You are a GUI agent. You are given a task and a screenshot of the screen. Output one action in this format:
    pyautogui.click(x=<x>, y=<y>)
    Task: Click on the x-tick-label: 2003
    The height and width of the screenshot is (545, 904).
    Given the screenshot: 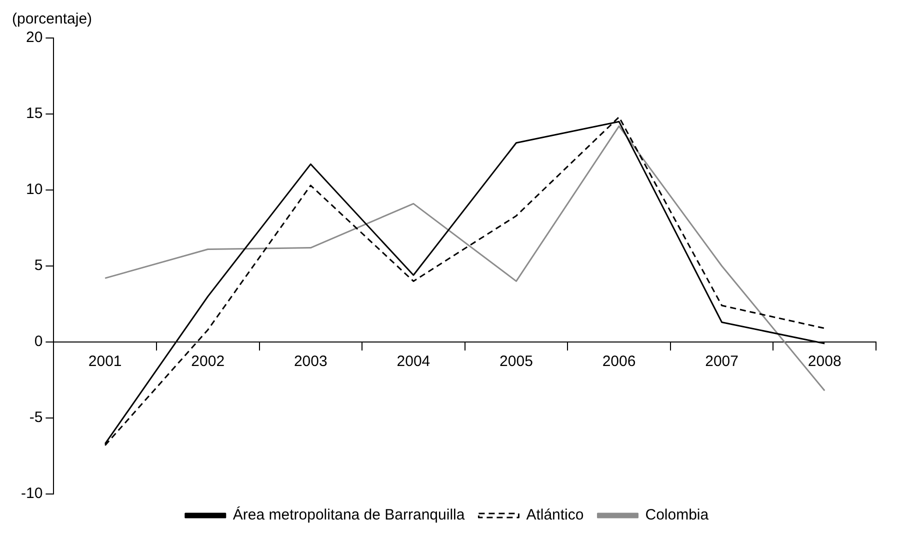 What is the action you would take?
    pyautogui.click(x=311, y=361)
    